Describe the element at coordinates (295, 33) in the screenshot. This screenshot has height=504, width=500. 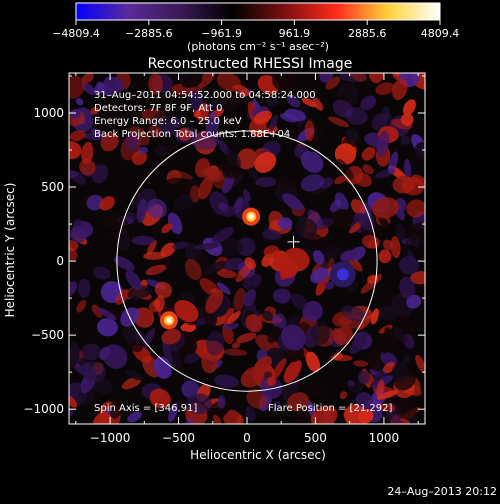
I see `colorbar-tick-label: 961.9` at that location.